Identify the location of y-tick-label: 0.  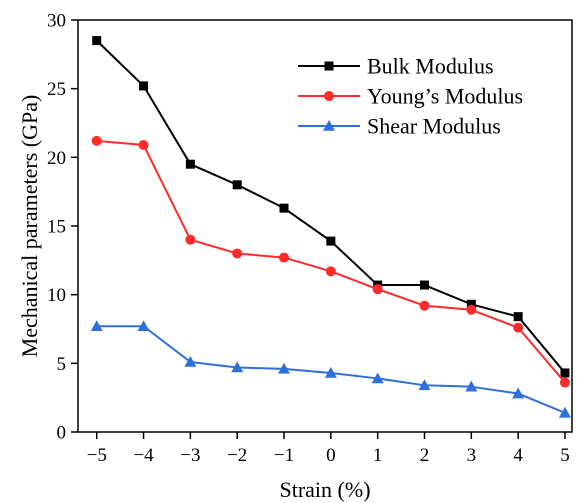
(62, 433).